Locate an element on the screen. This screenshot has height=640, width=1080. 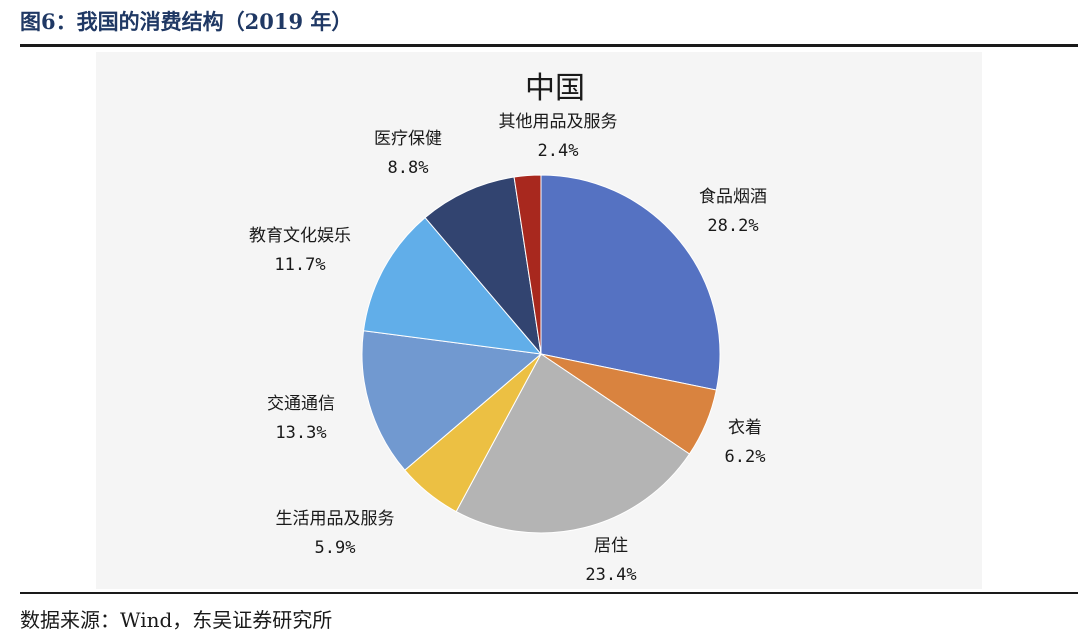
slice-name-label: 食品烟酒 is located at coordinates (733, 197).